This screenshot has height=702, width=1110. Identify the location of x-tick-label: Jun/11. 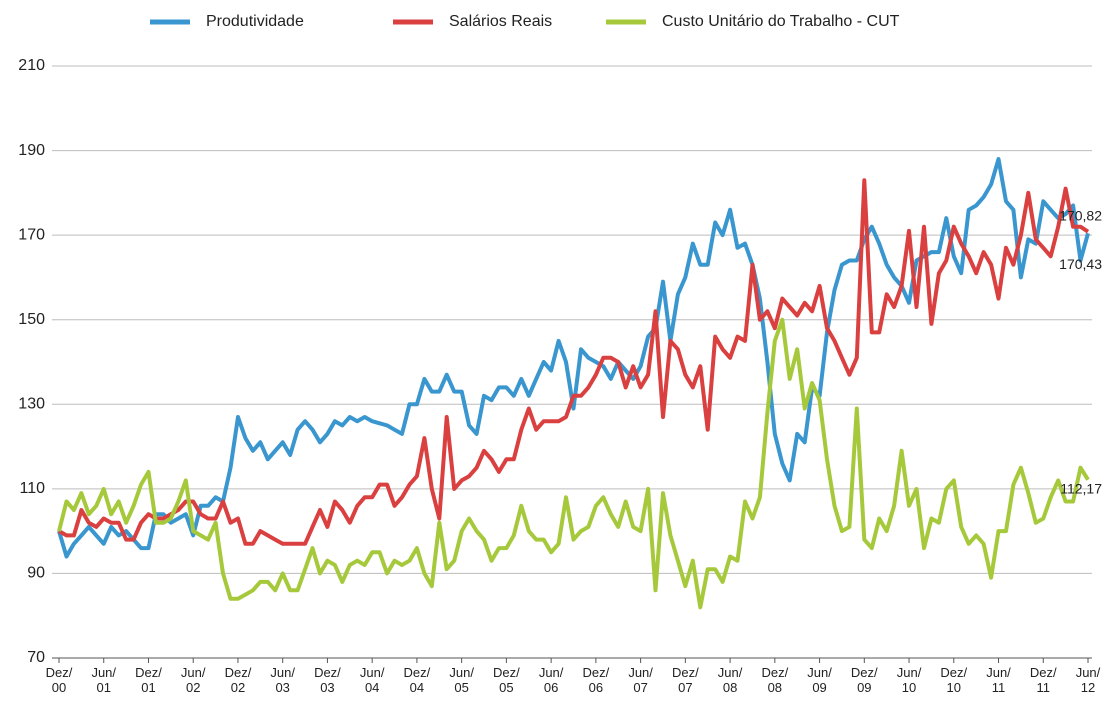
(998, 680).